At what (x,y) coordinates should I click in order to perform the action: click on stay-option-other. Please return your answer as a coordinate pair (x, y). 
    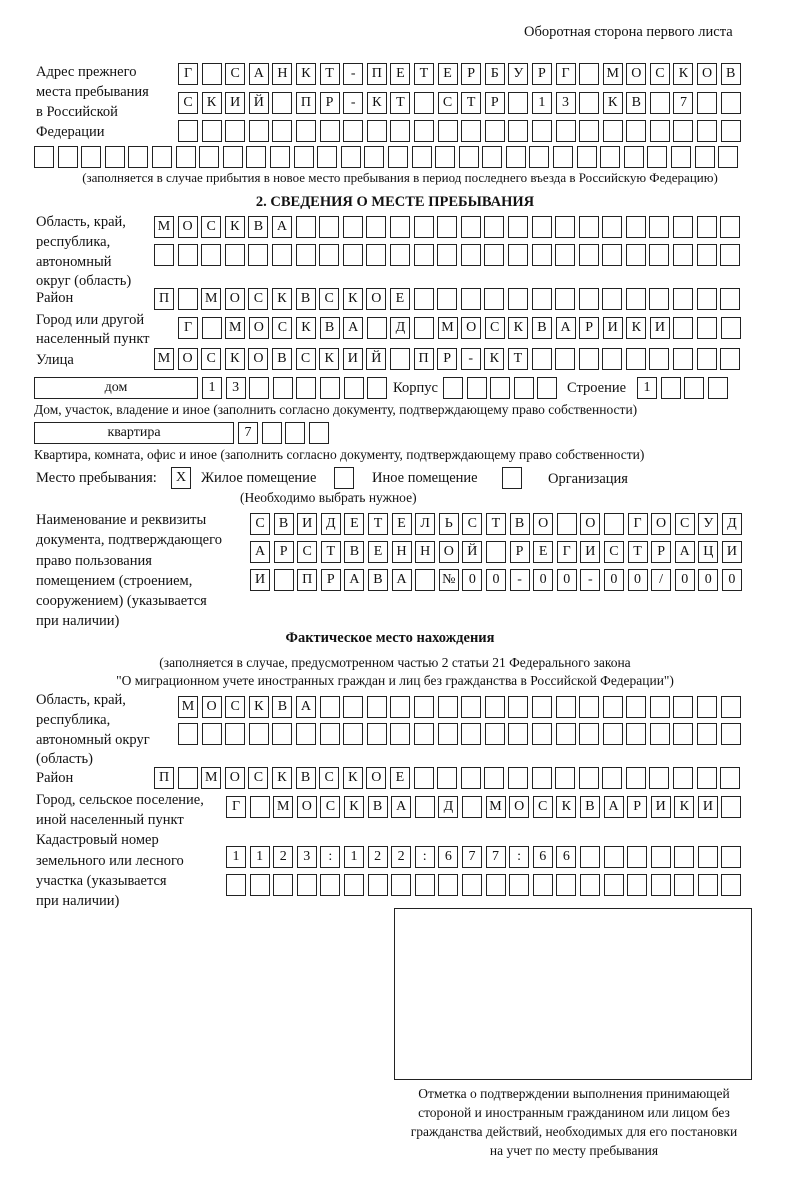
    Looking at the image, I should click on (346, 478).